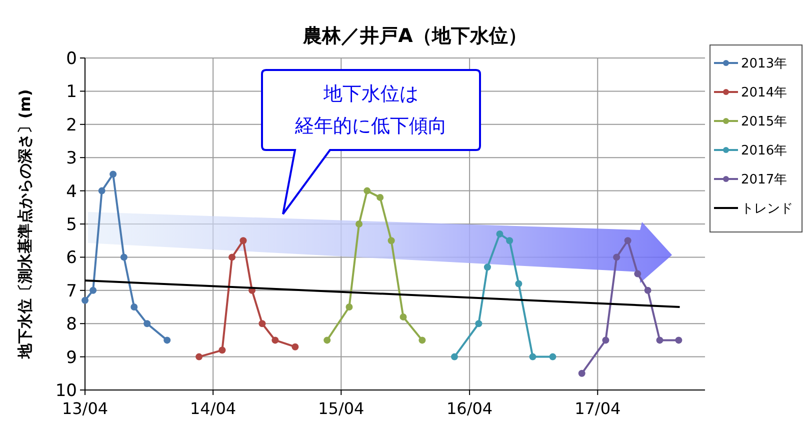 This screenshot has height=439, width=803. Describe the element at coordinates (71, 92) in the screenshot. I see `y-tick-label: 1` at that location.